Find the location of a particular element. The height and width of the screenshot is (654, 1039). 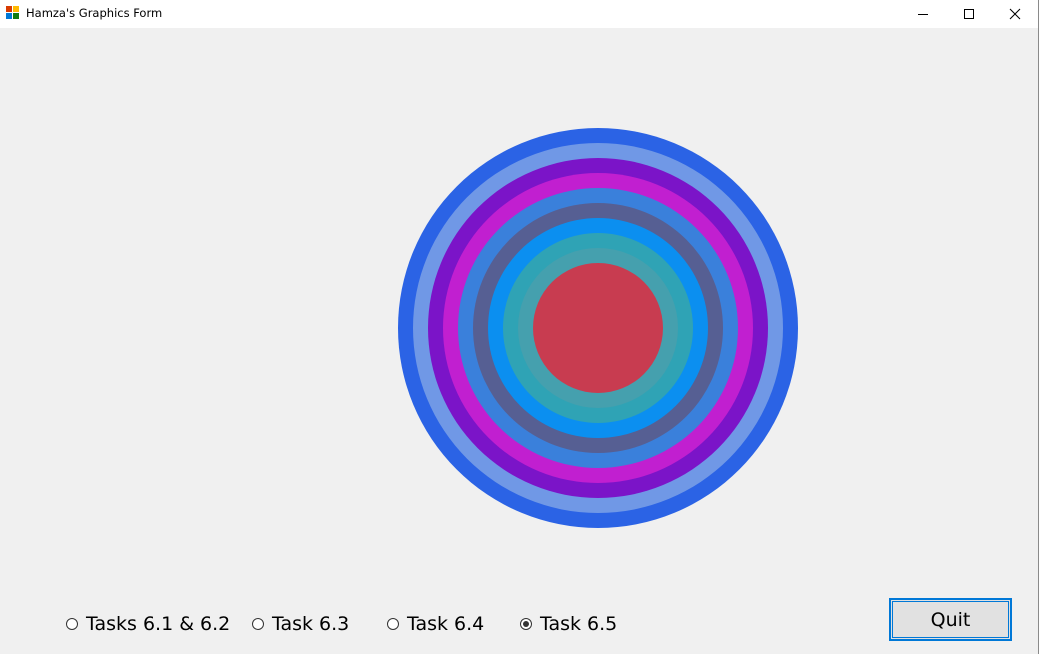

quit-button-label: Quit is located at coordinates (950, 619).